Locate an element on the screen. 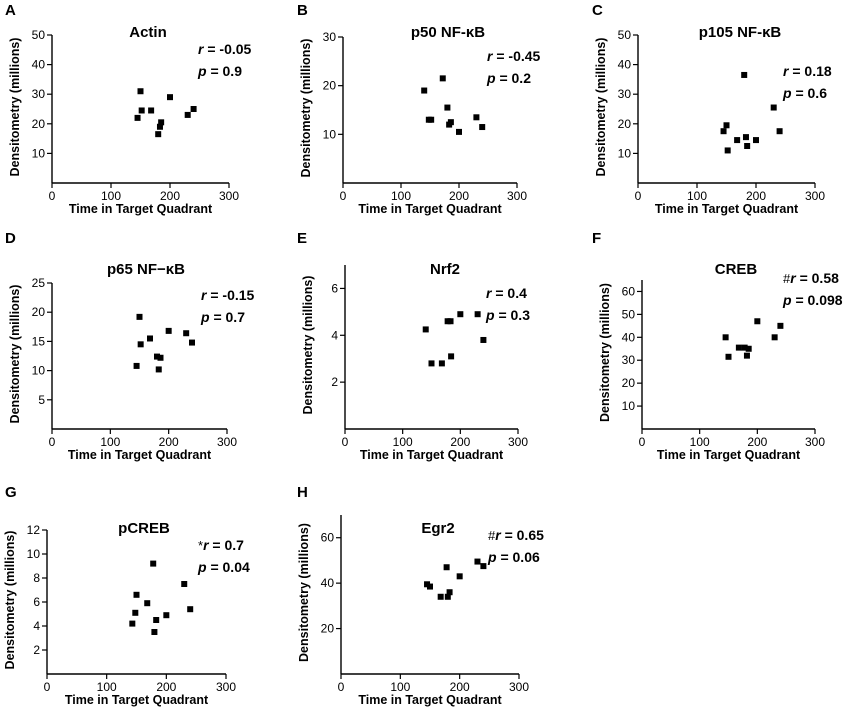 The image size is (851, 720). stat-p: p = 0.9 is located at coordinates (219, 71).